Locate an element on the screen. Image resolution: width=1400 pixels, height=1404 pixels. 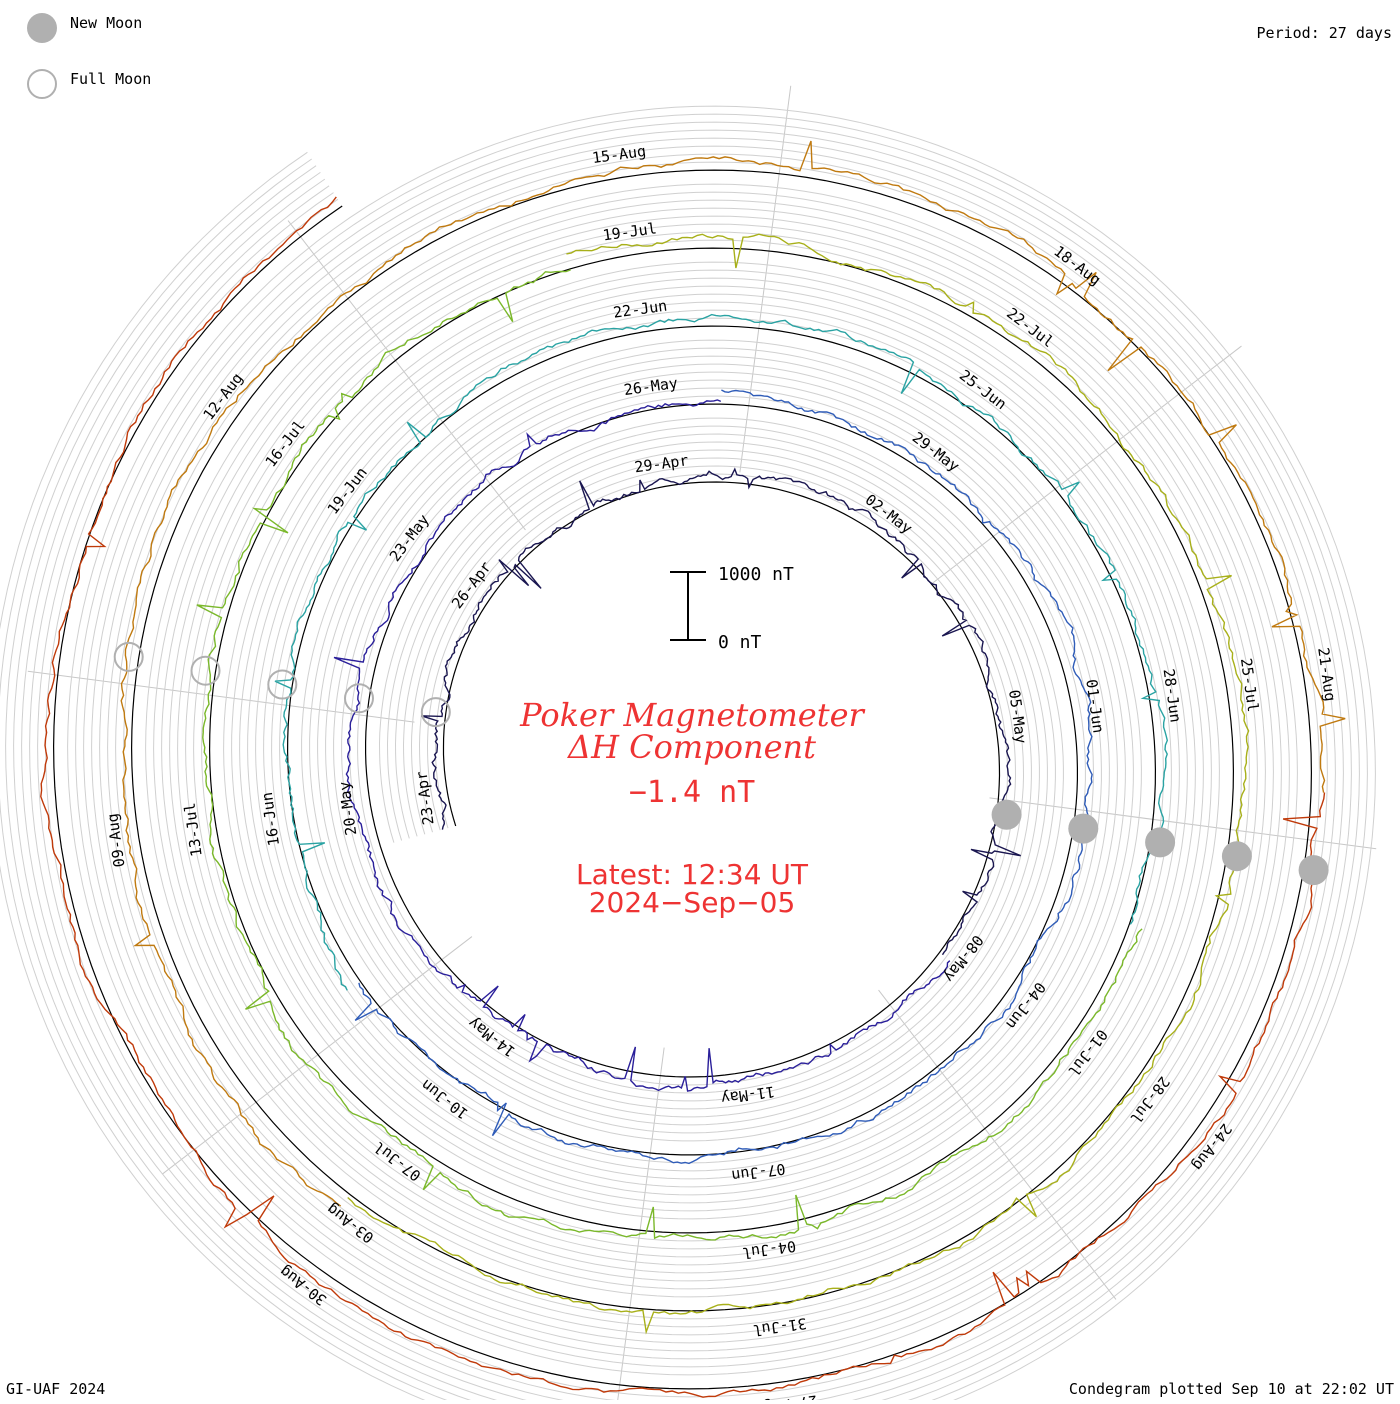
date-label: 15-Aug is located at coordinates (619, 154).